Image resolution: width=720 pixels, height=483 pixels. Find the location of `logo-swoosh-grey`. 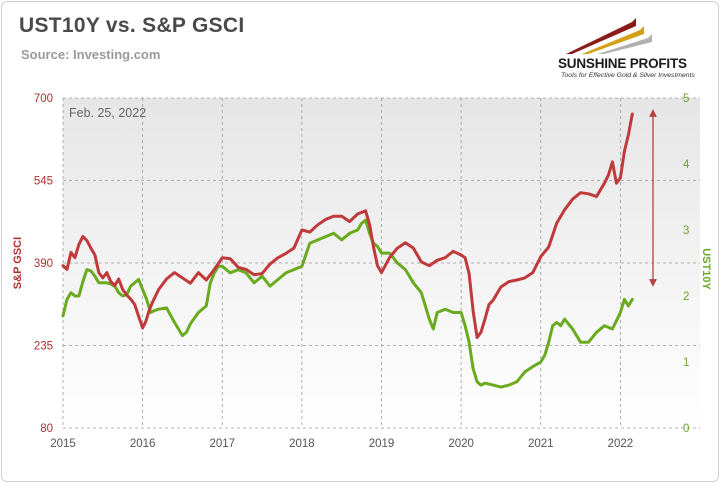

logo-swoosh-grey is located at coordinates (625, 44).